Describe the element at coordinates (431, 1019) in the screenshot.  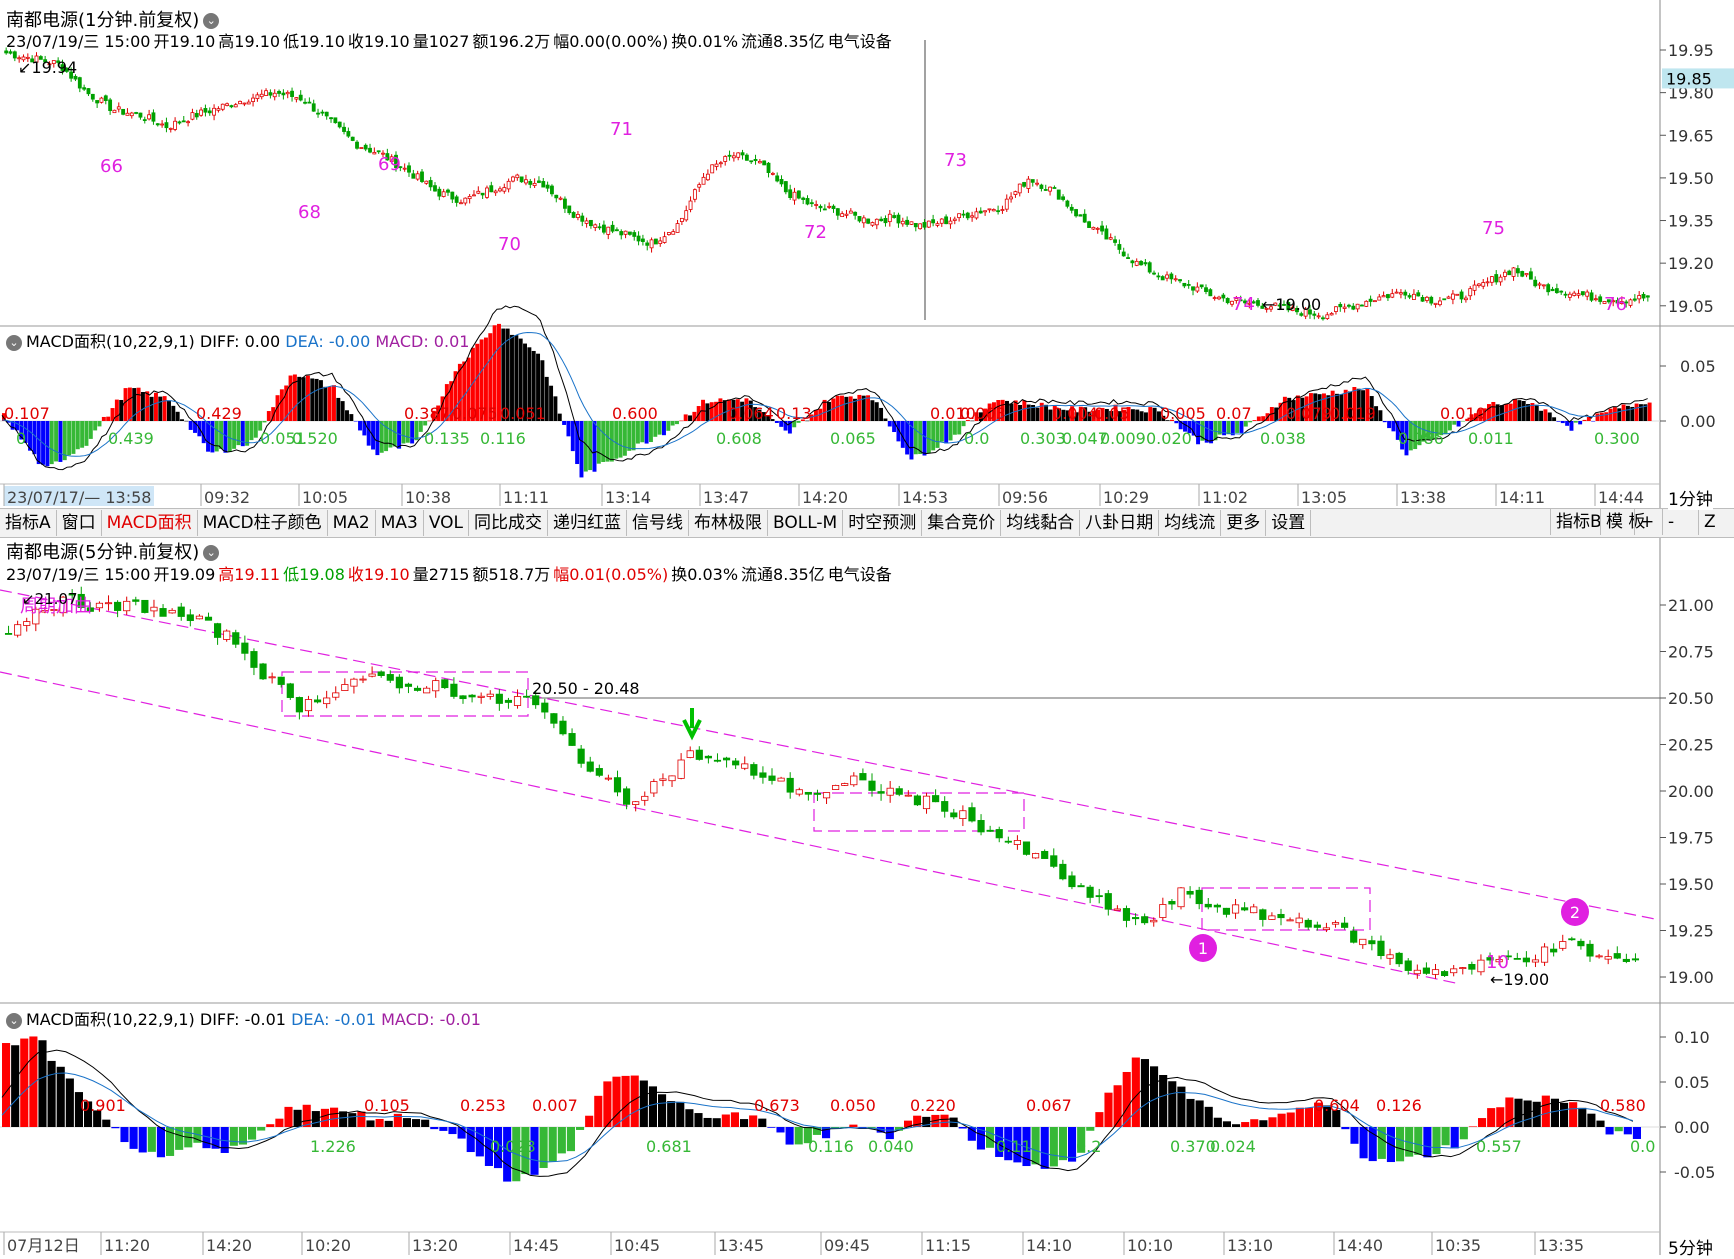
I see `bottom-macd-value: MACD: -0.01` at that location.